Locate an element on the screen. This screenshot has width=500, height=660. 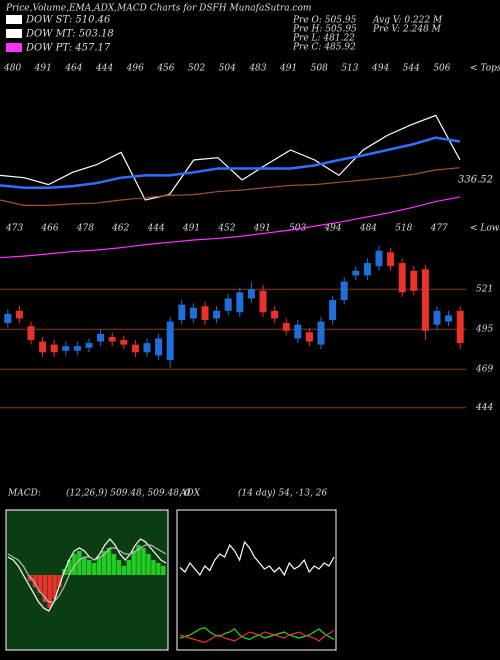
panel-subtitle: (14 day) 54, -13, 26 is located at coordinates (283, 493).